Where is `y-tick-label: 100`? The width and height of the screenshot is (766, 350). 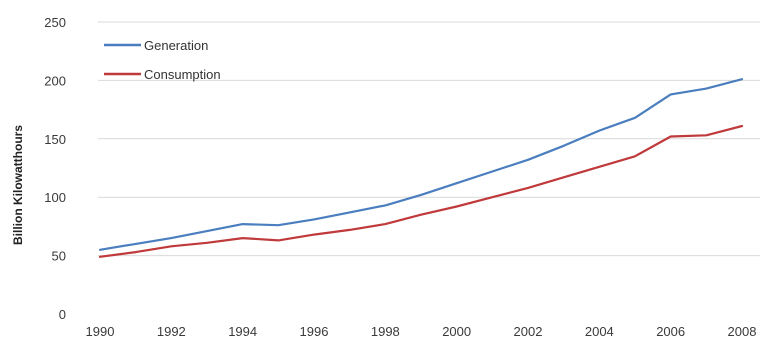
y-tick-label: 100 is located at coordinates (55, 197).